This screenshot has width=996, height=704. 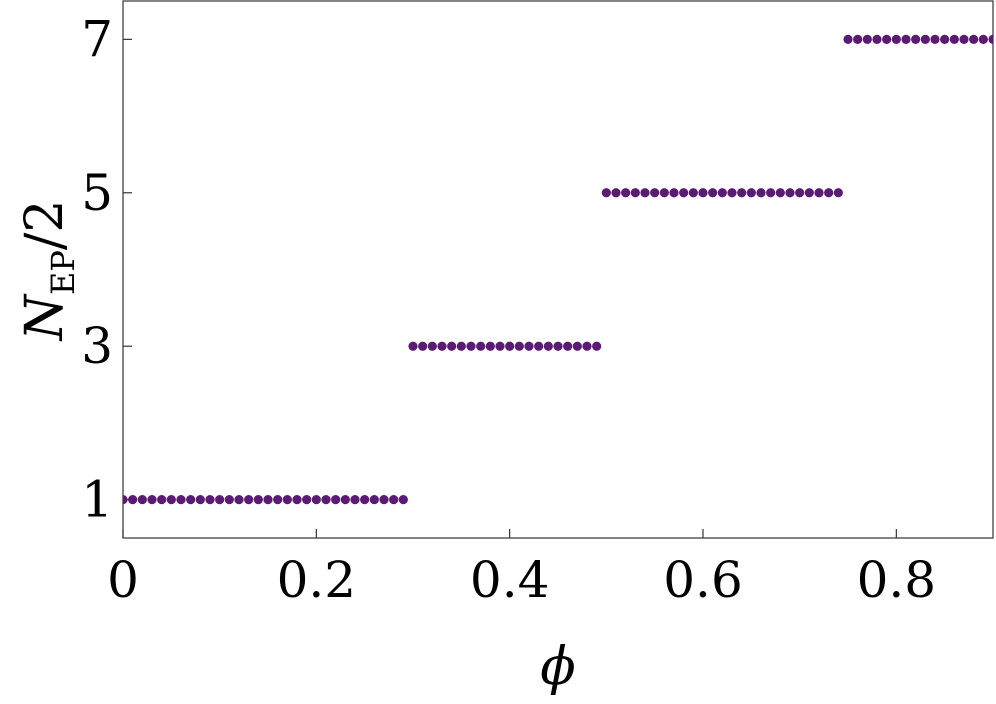 I want to click on y-axis-label-subscript: EP, so click(x=63, y=272).